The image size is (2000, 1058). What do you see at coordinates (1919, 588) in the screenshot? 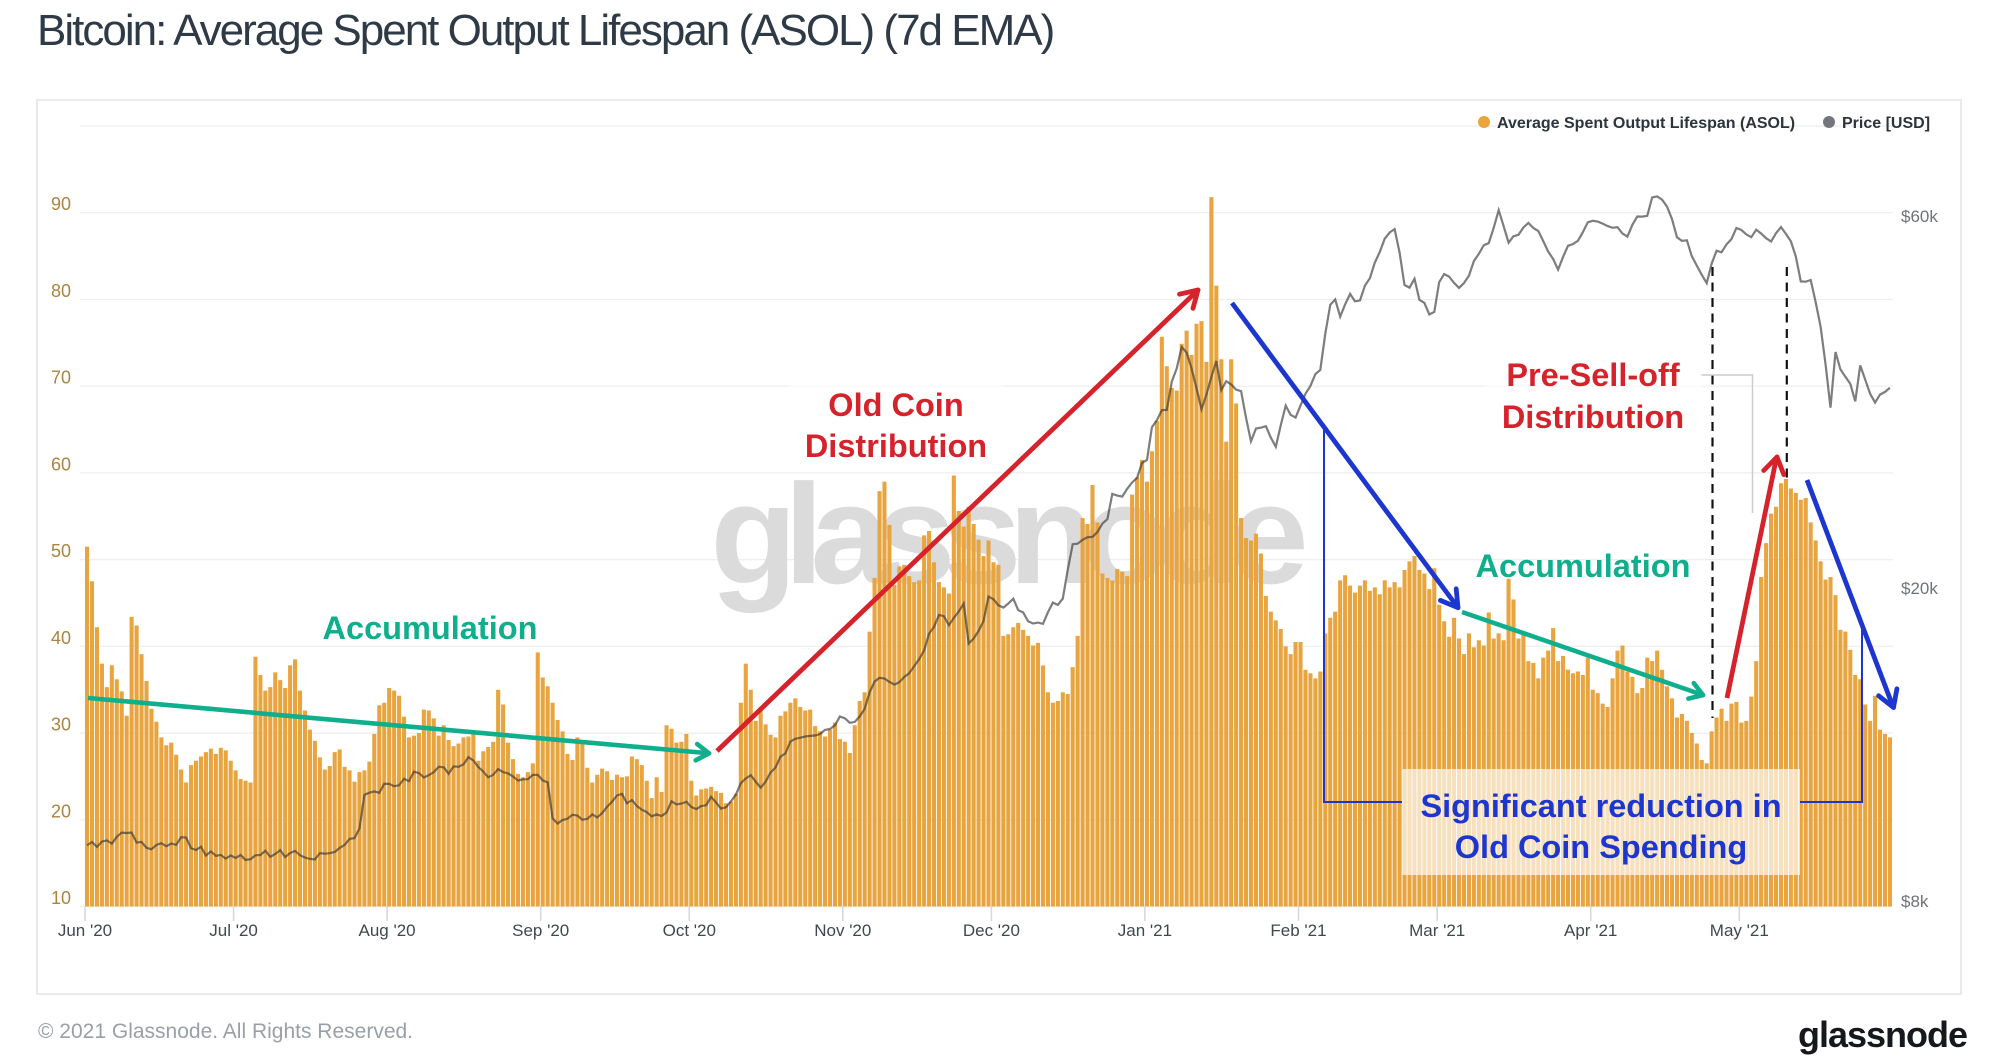
I see `svg-text: $20k` at bounding box center [1919, 588].